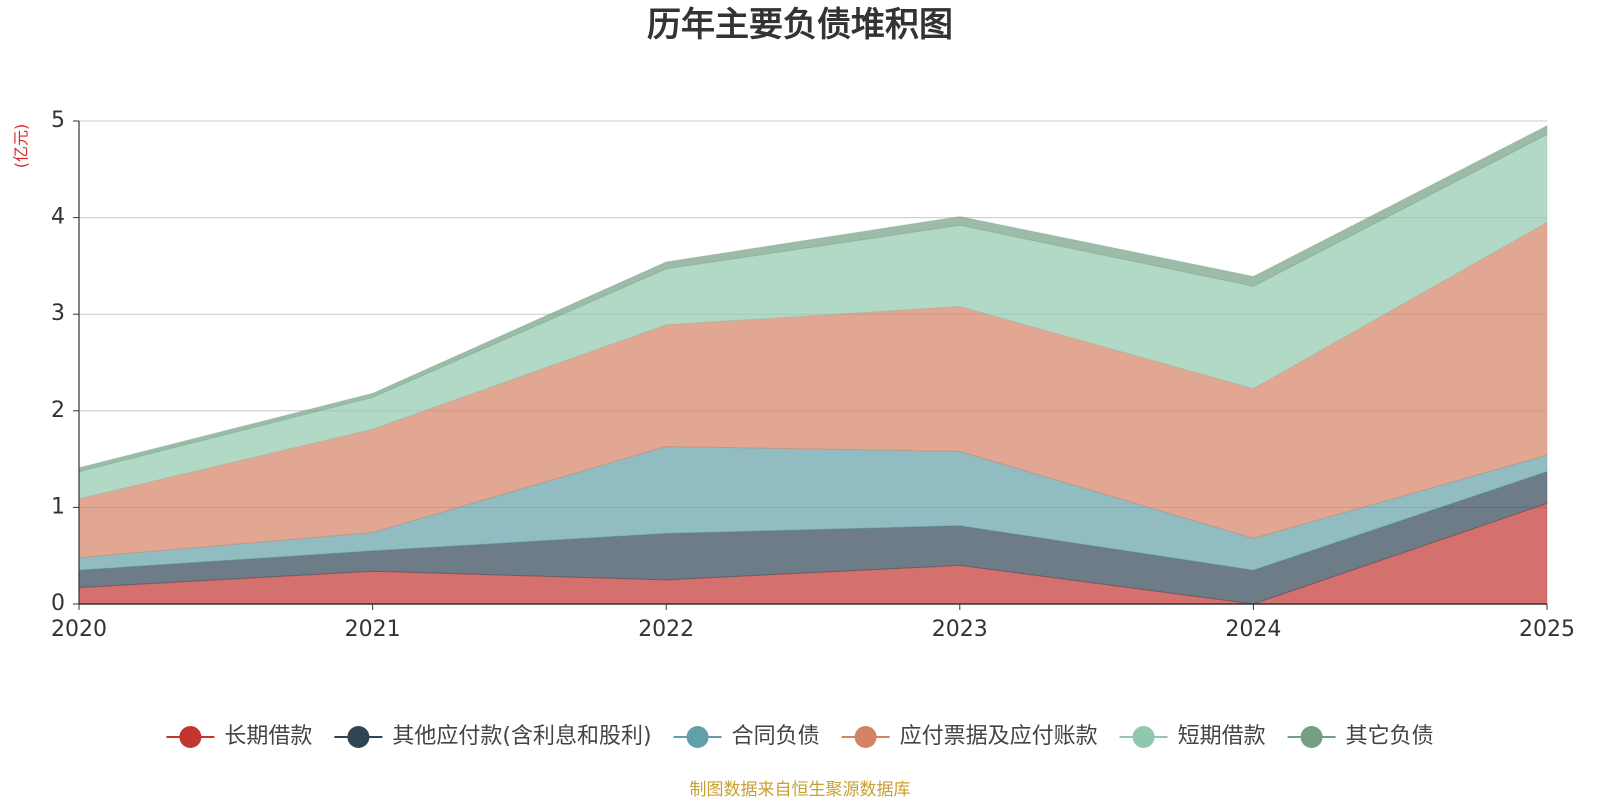 This screenshot has width=1600, height=800. Describe the element at coordinates (58, 410) in the screenshot. I see `y-tick-label: 2` at that location.